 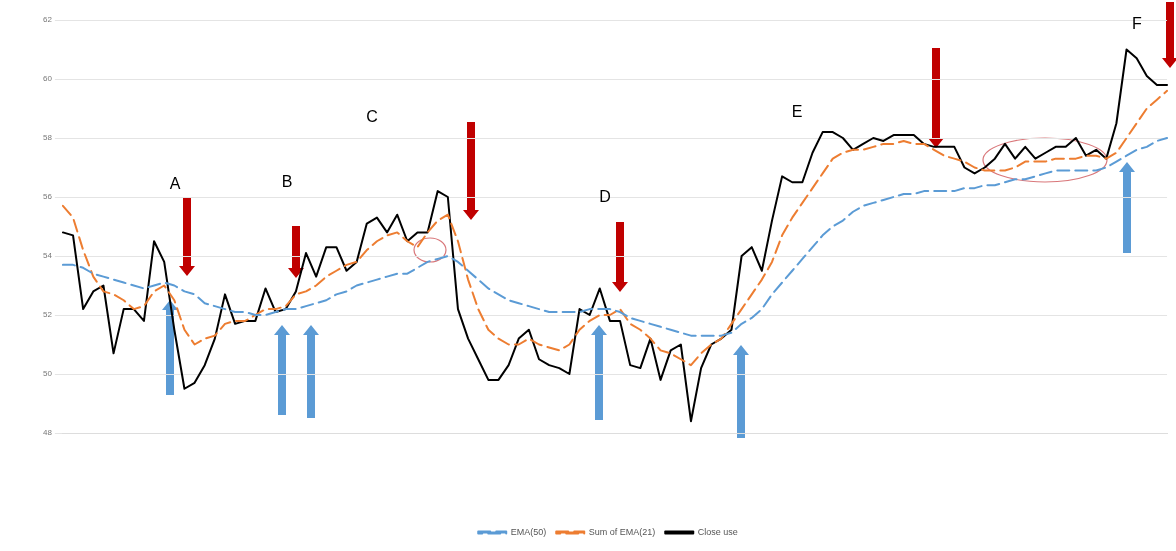 I want to click on y-tick-label: 60, so click(x=47, y=79).